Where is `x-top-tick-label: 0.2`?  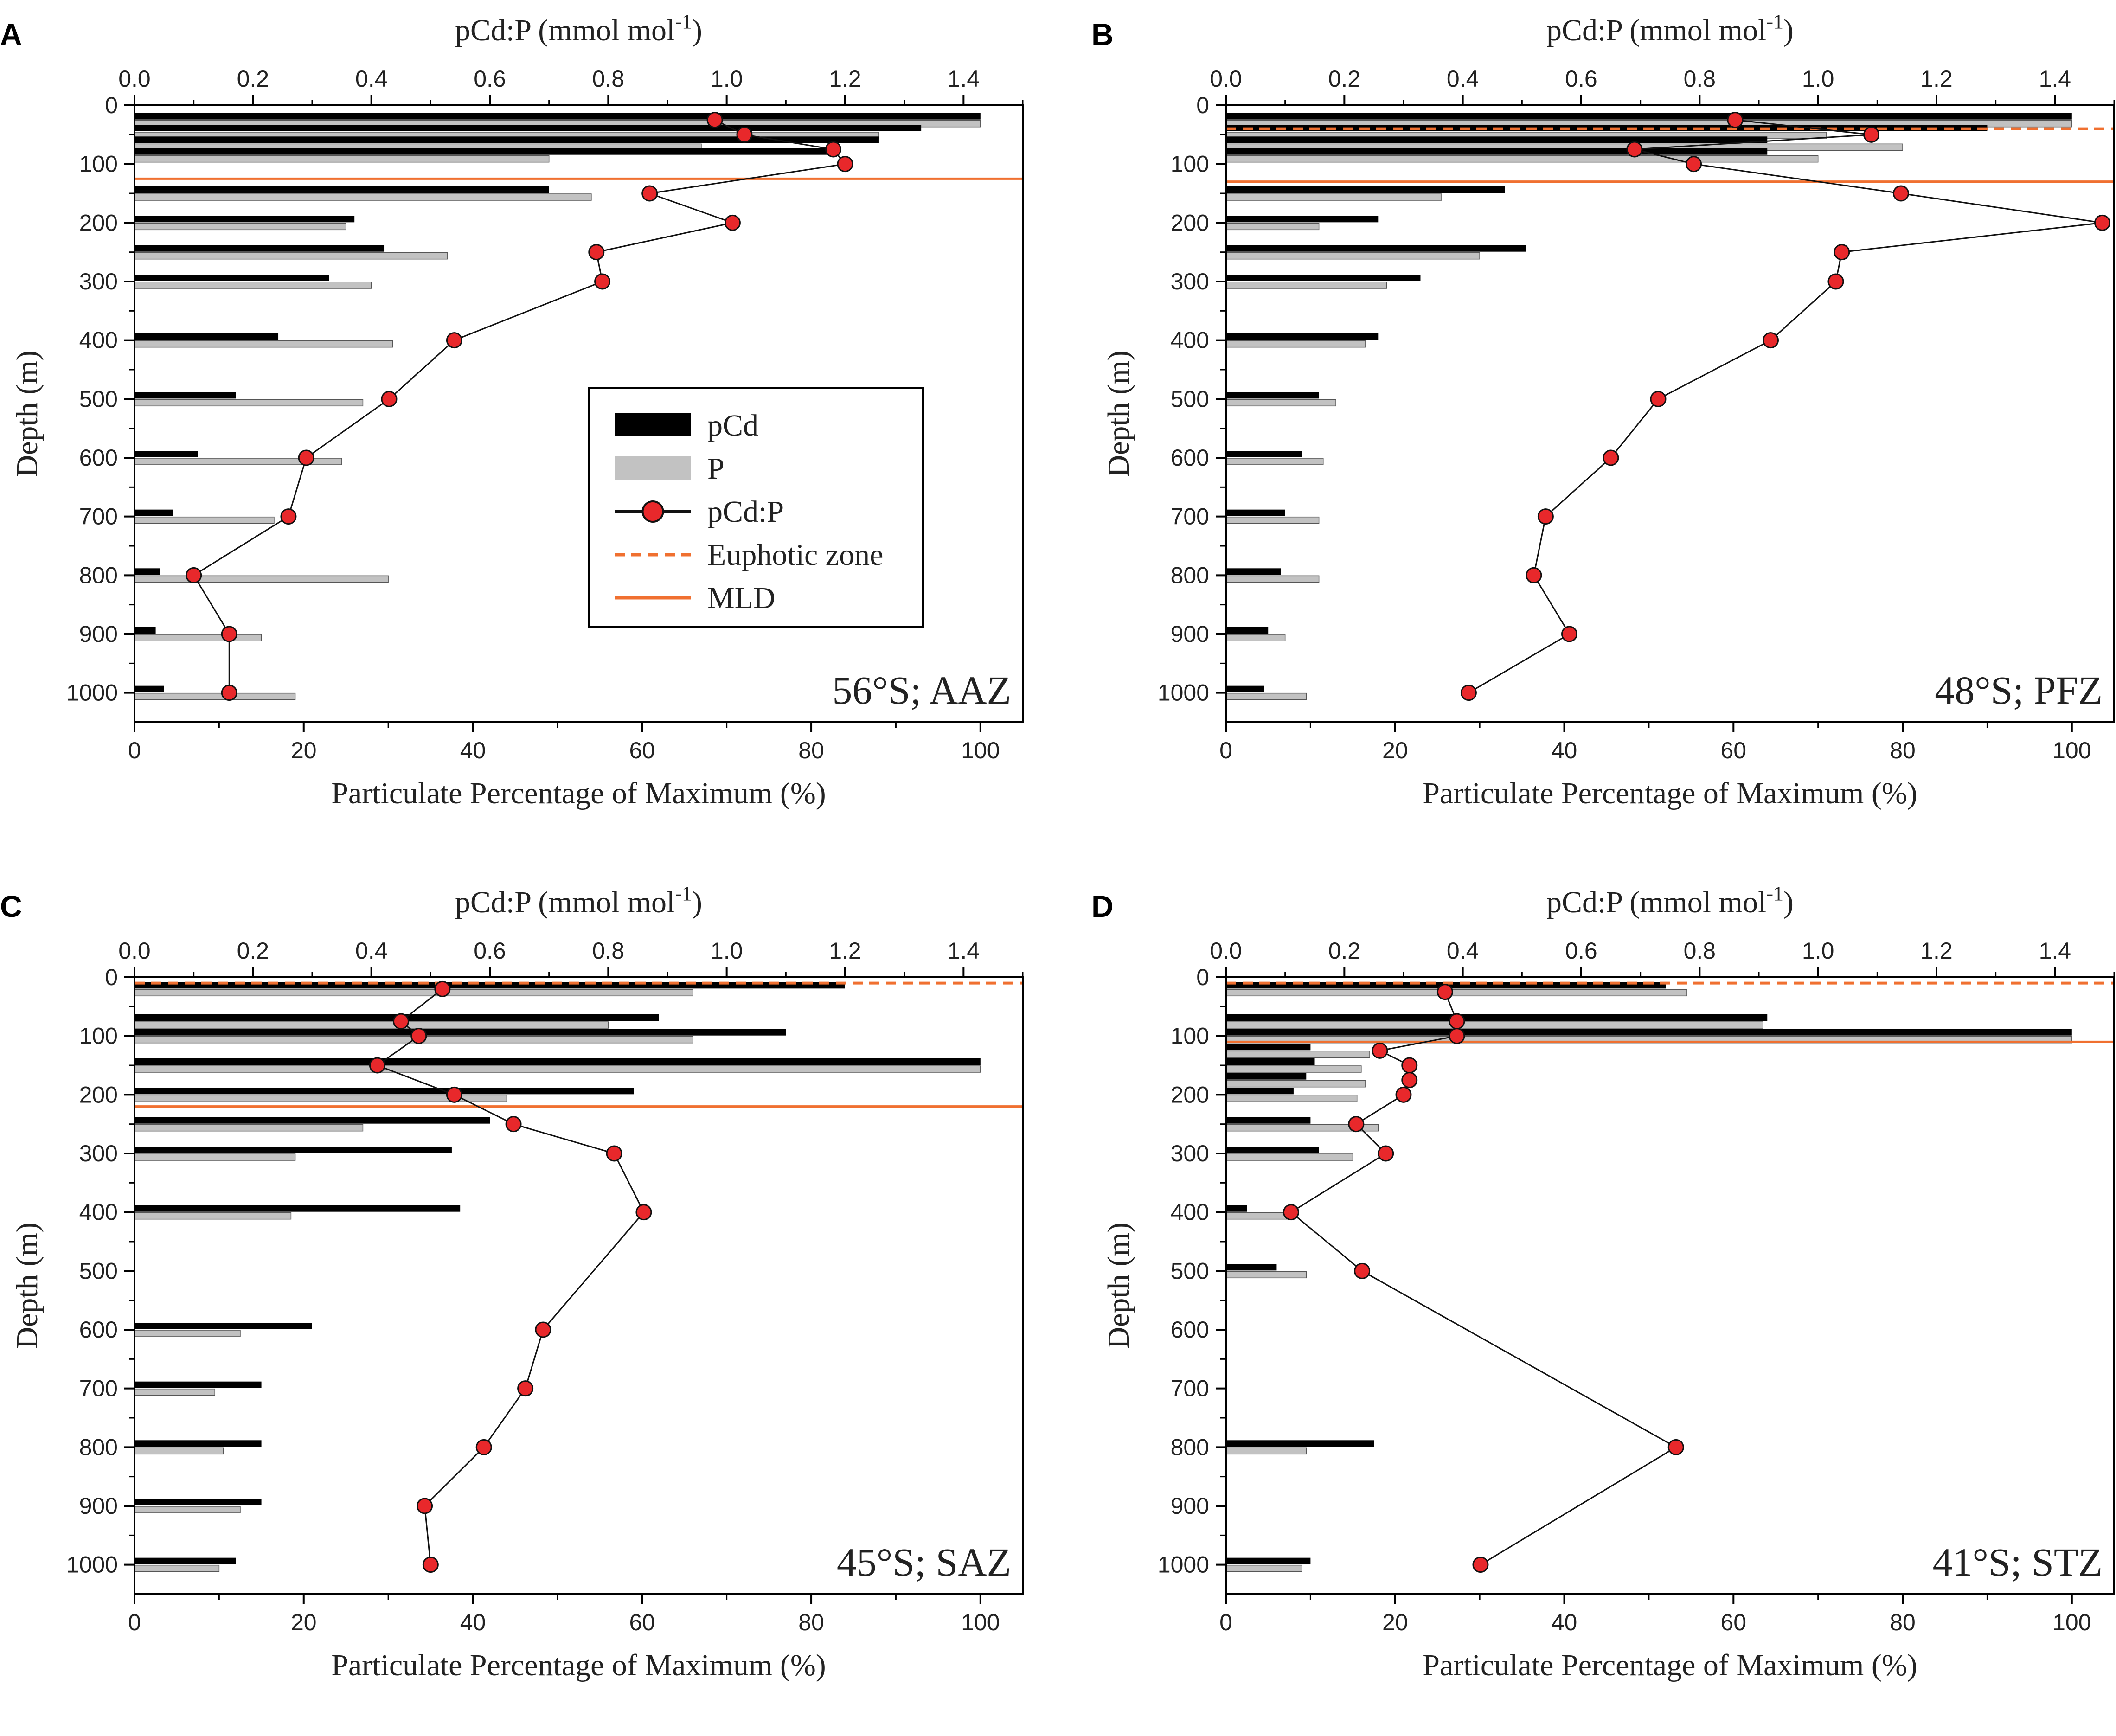 x-top-tick-label: 0.2 is located at coordinates (1344, 951).